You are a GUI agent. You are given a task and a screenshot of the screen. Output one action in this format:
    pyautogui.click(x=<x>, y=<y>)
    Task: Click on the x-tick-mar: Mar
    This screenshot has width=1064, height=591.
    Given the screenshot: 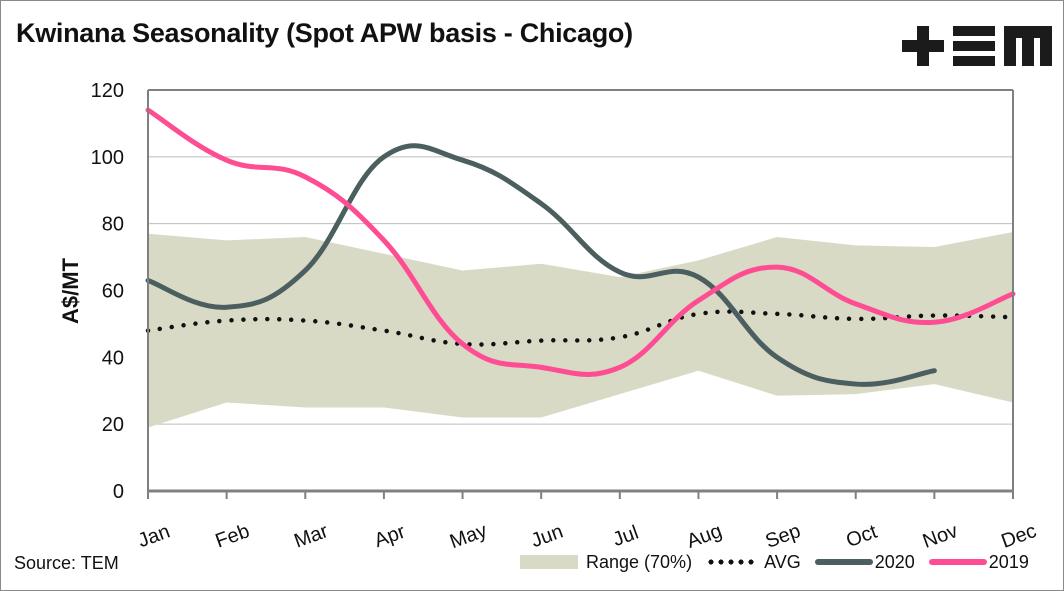 What is the action you would take?
    pyautogui.click(x=311, y=536)
    